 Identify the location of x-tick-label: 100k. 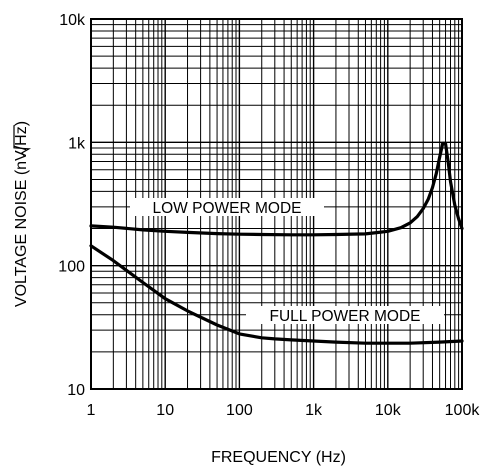
(463, 410).